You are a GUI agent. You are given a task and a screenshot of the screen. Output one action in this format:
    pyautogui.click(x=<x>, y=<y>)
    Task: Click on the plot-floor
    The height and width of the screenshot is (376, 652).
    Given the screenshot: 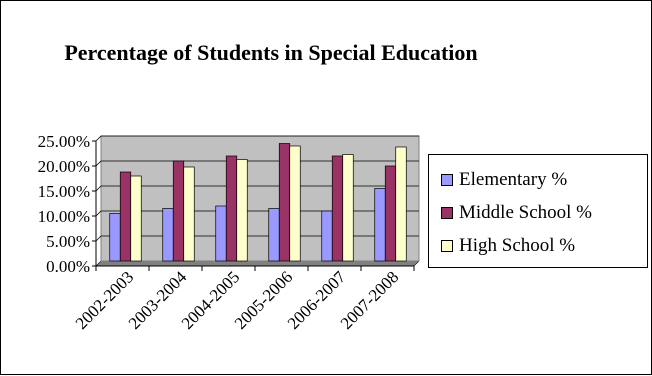 What is the action you would take?
    pyautogui.click(x=257, y=263)
    